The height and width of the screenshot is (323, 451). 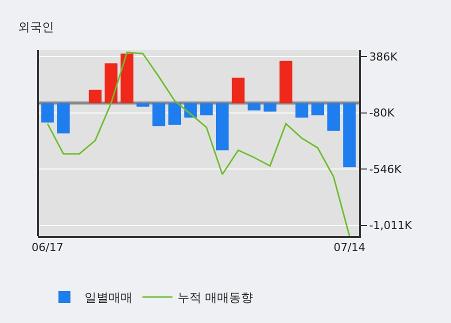 What do you see at coordinates (385, 169) in the screenshot?
I see `y-tick-label: -546K` at bounding box center [385, 169].